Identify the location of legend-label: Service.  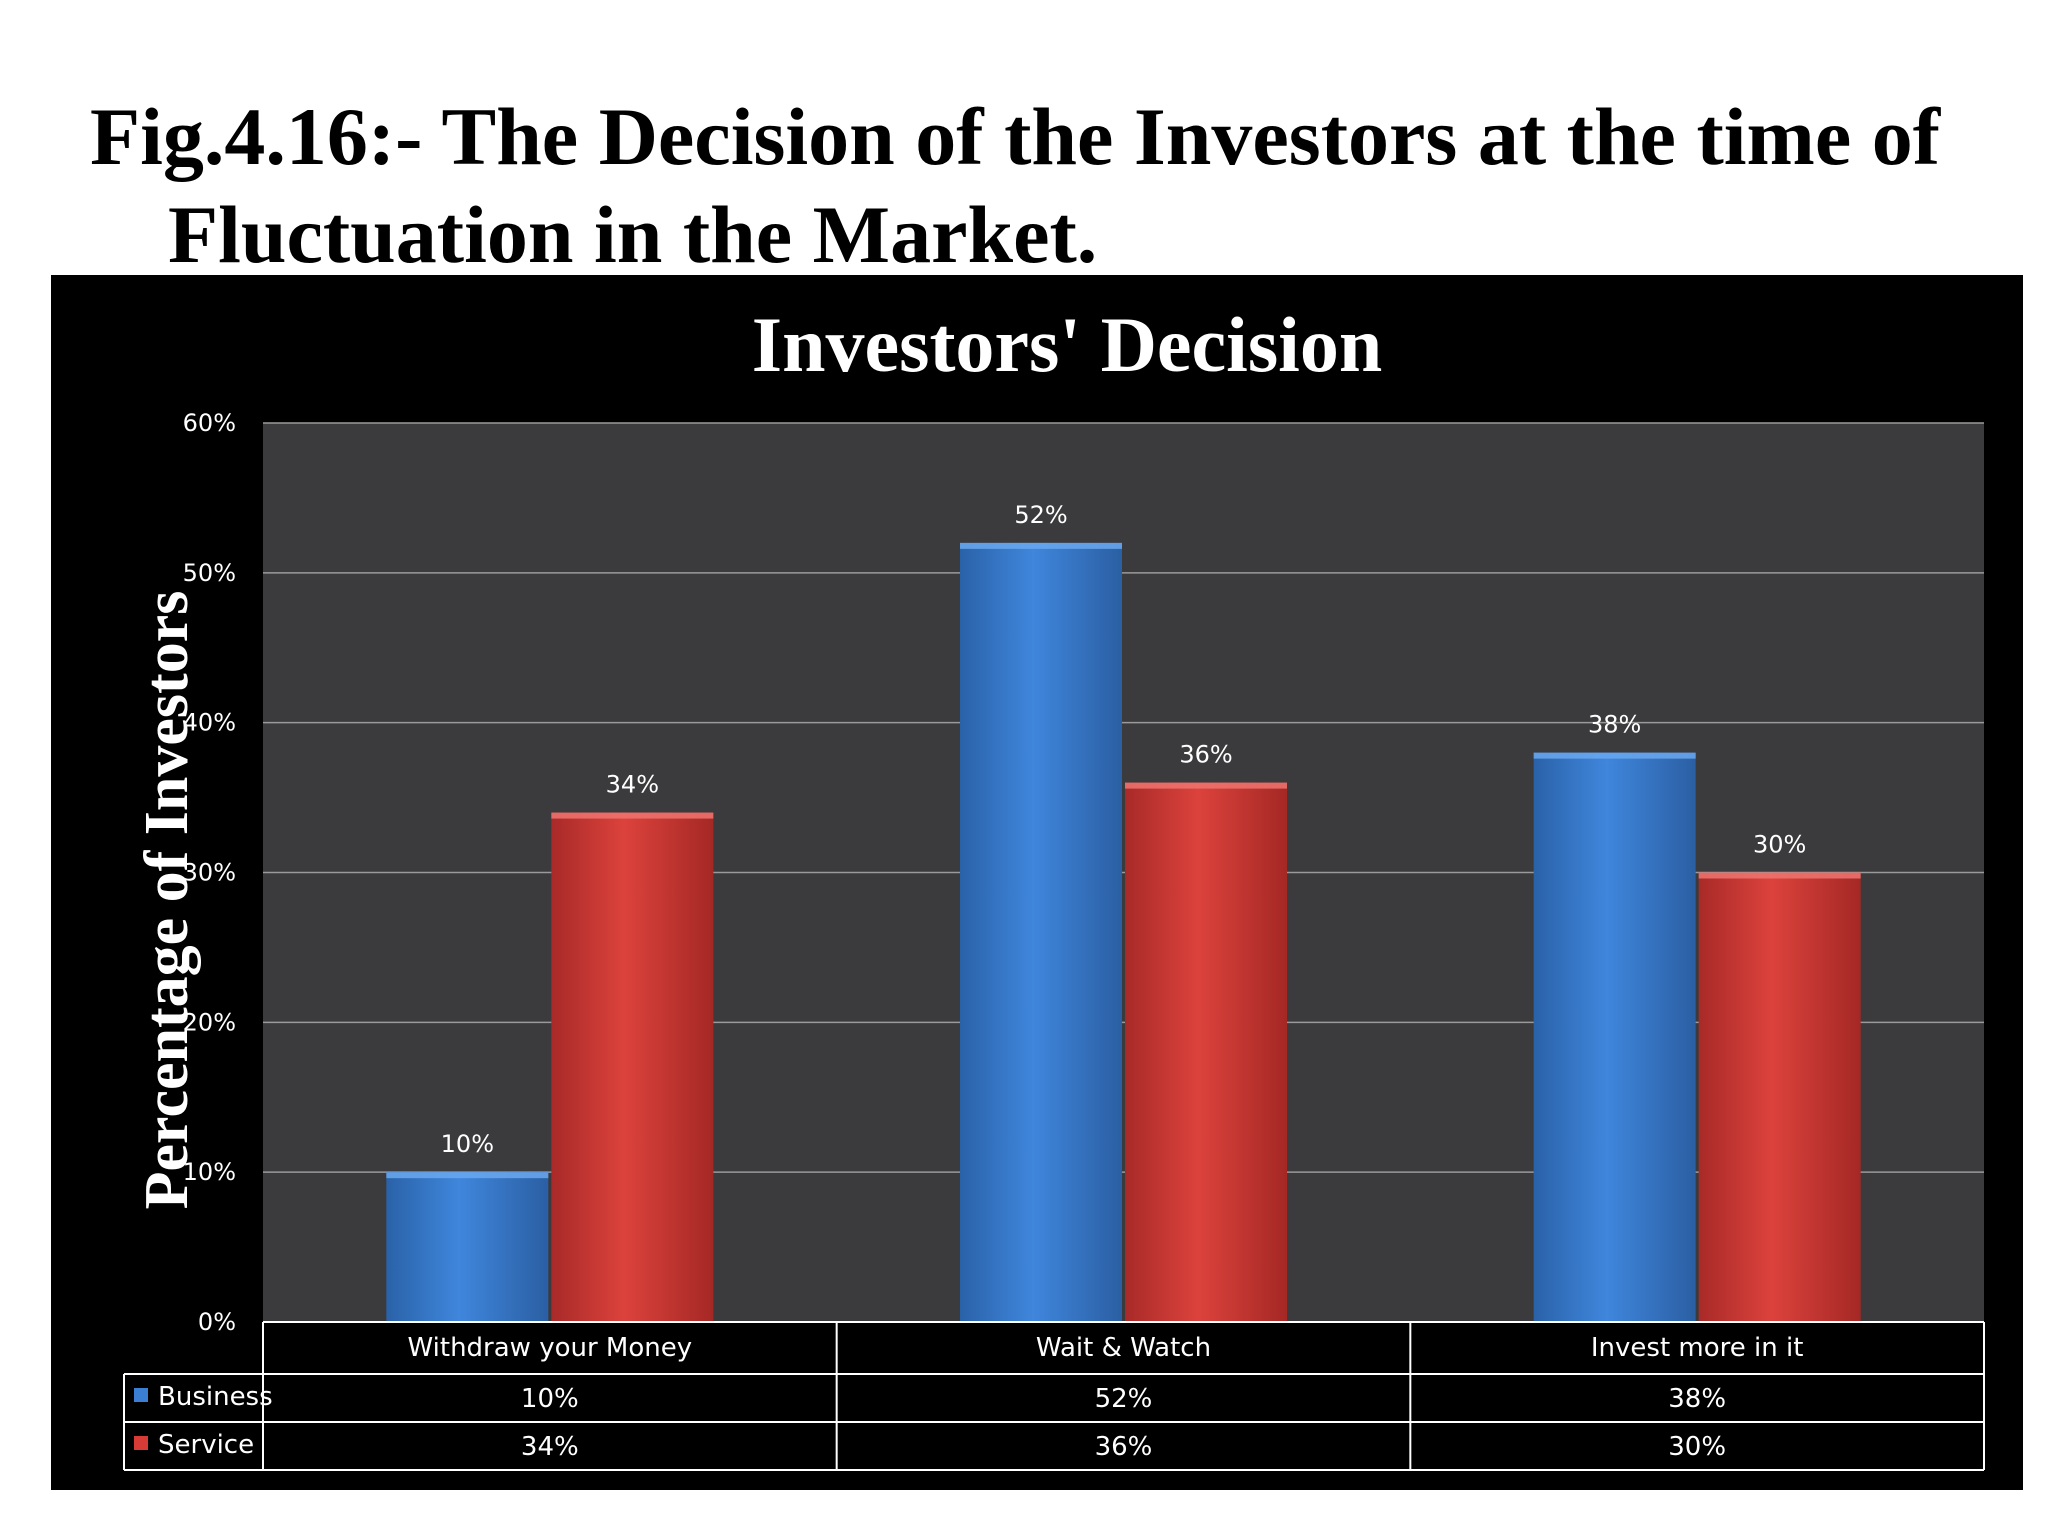
(206, 1445).